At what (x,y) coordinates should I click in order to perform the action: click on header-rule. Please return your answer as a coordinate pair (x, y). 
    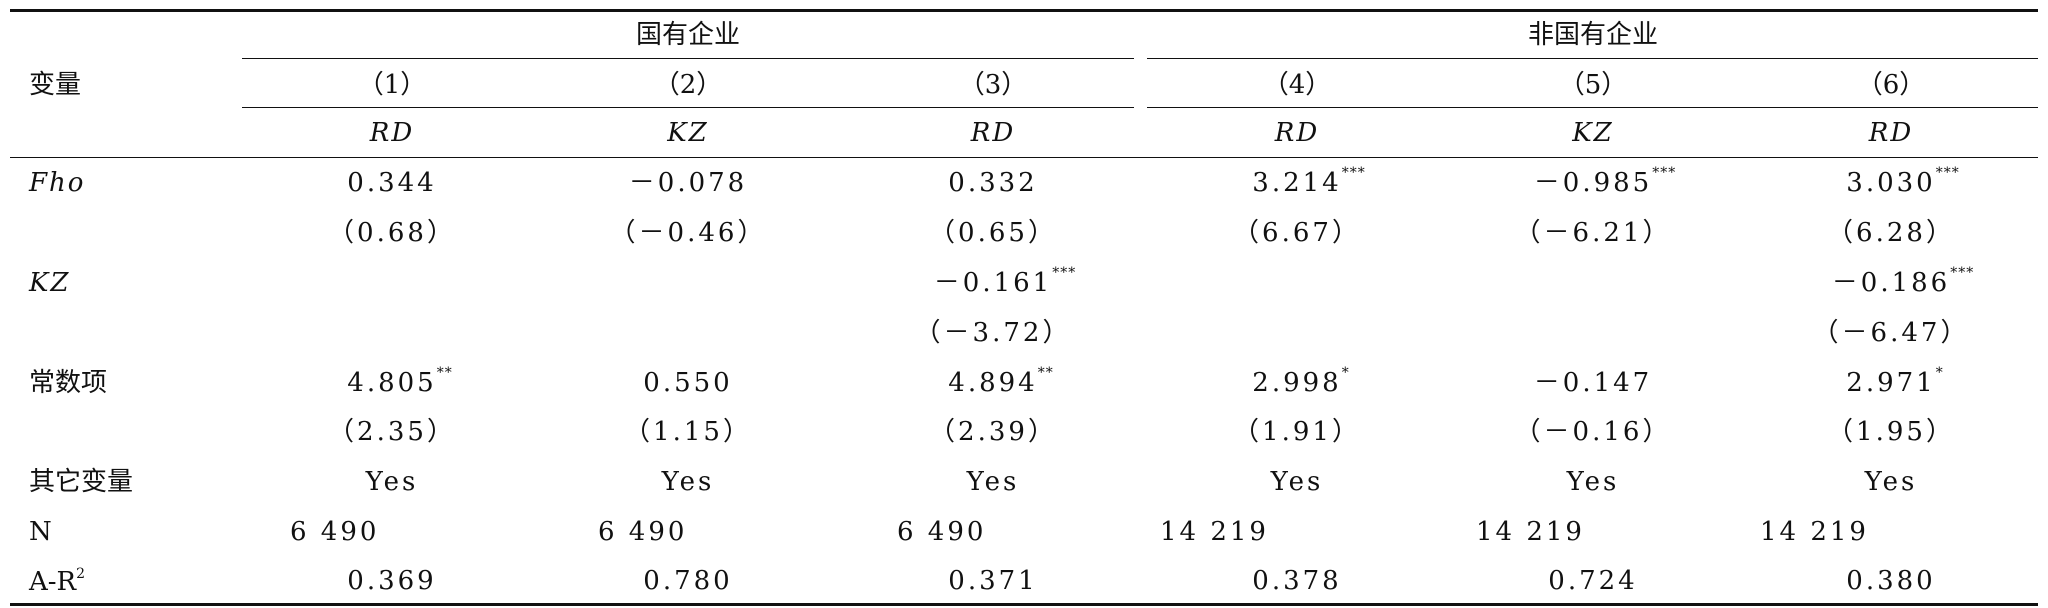
    Looking at the image, I should click on (1024, 157).